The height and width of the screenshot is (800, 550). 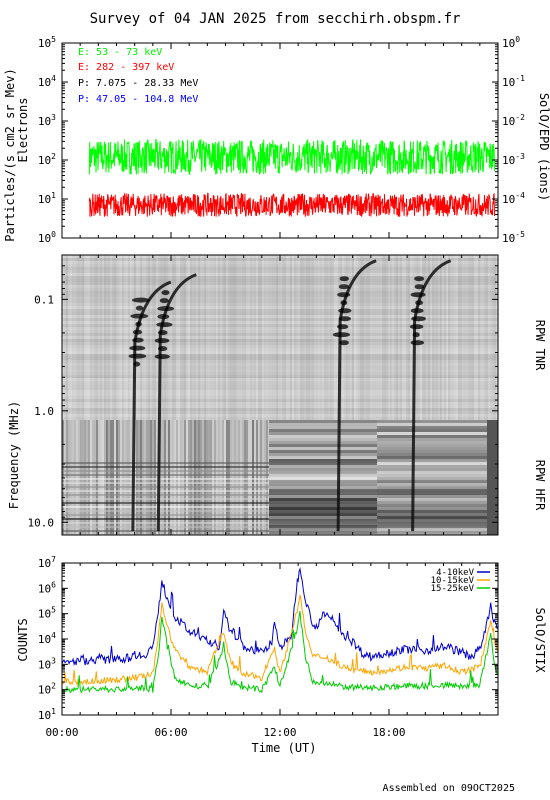 What do you see at coordinates (540, 485) in the screenshot?
I see `radio-right-label-hfr: RPW HFR` at bounding box center [540, 485].